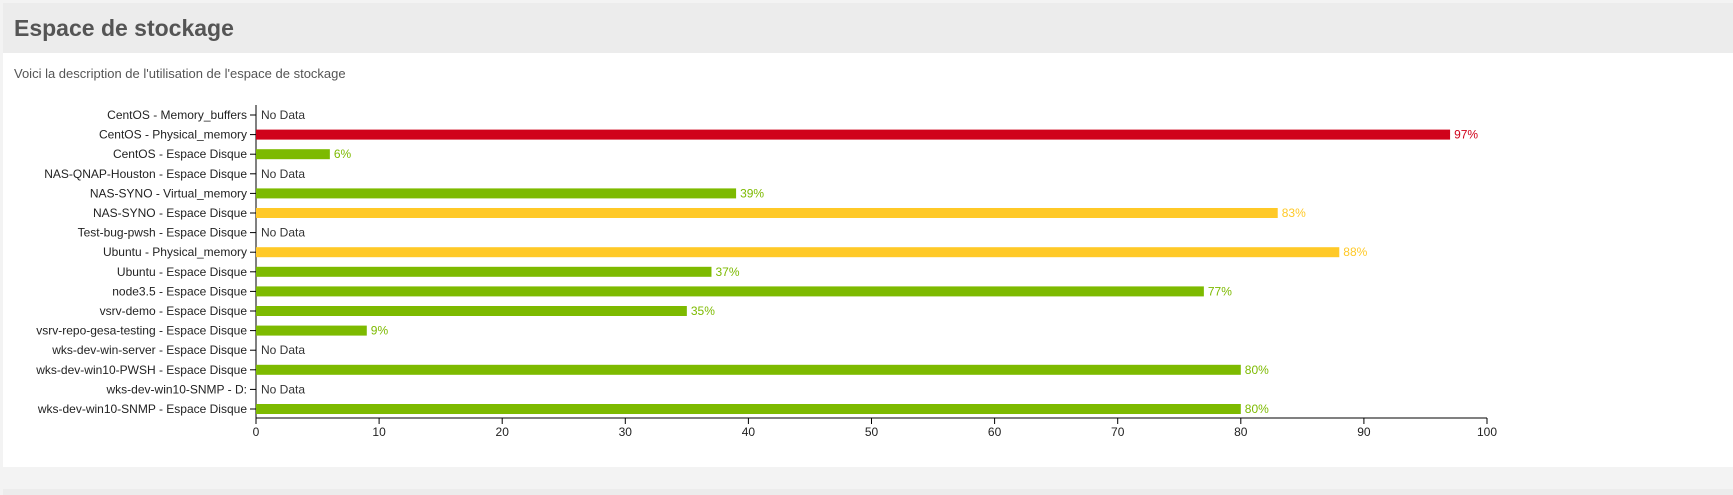 The height and width of the screenshot is (495, 1733). I want to click on bar-value-label: 37%, so click(727, 272).